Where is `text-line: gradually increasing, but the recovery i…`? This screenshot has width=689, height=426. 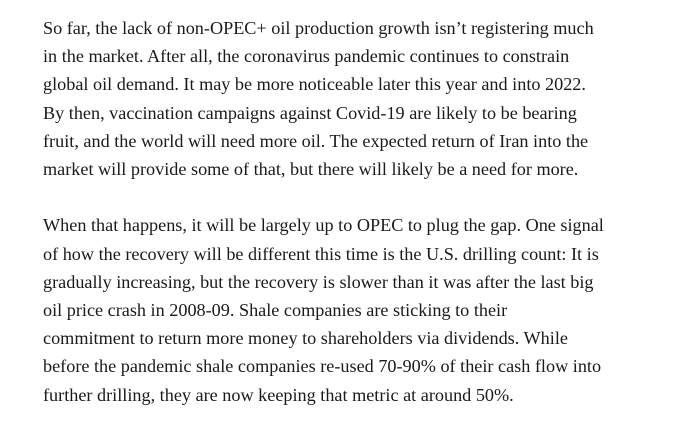
text-line: gradually increasing, but the recovery i… is located at coordinates (318, 281).